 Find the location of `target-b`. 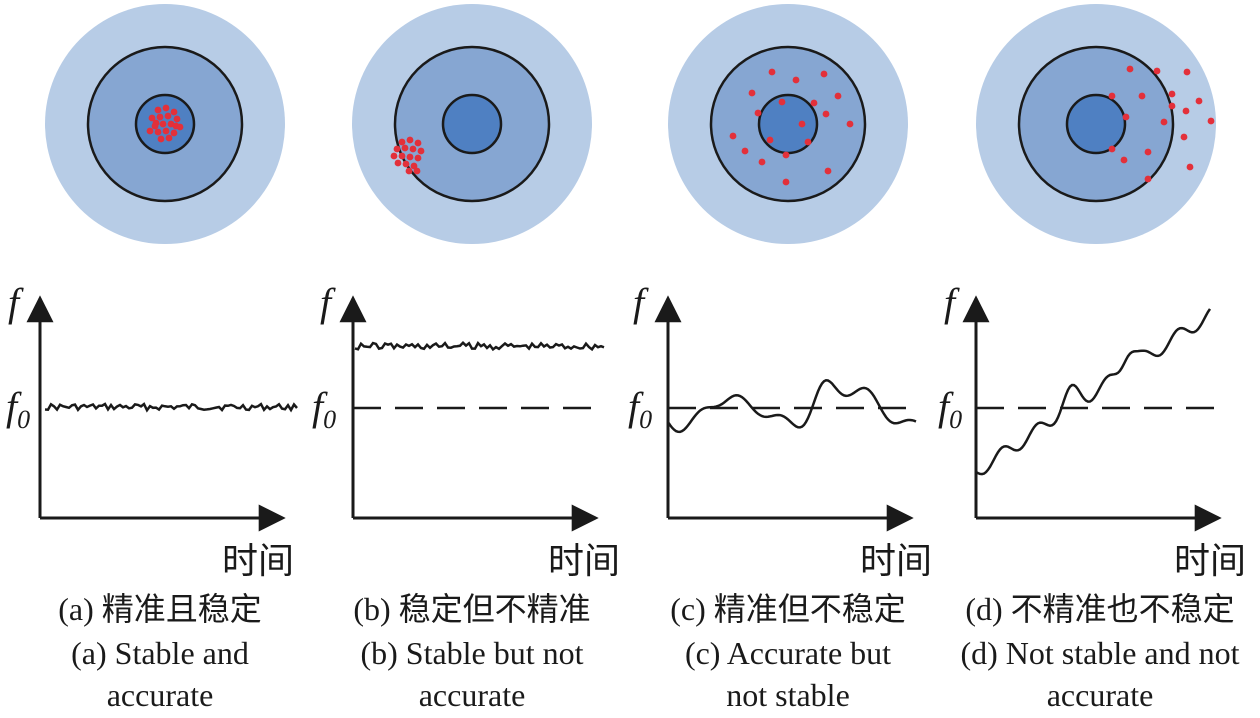

target-b is located at coordinates (472, 124).